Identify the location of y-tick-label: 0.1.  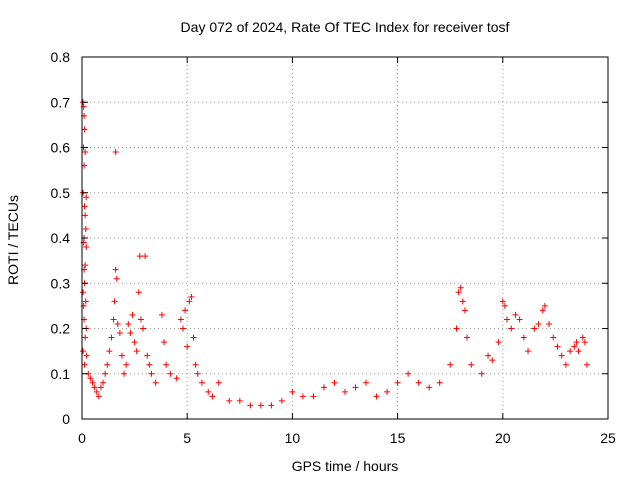
(61, 374).